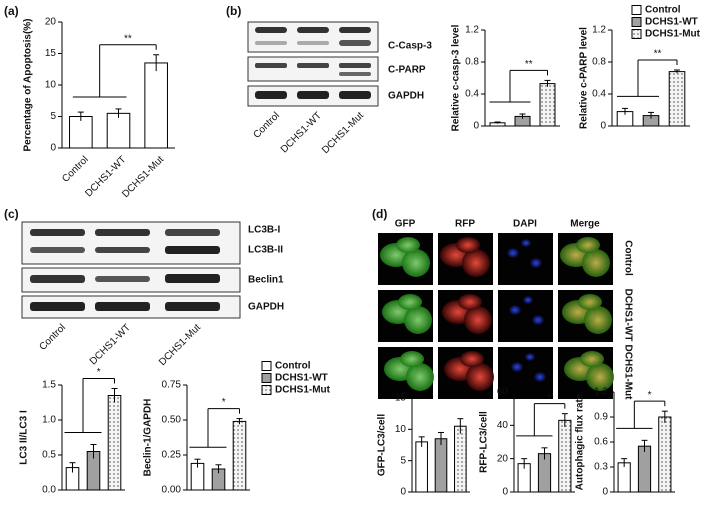  Describe the element at coordinates (264, 230) in the screenshot. I see `blot-label: LC3B-I` at that location.